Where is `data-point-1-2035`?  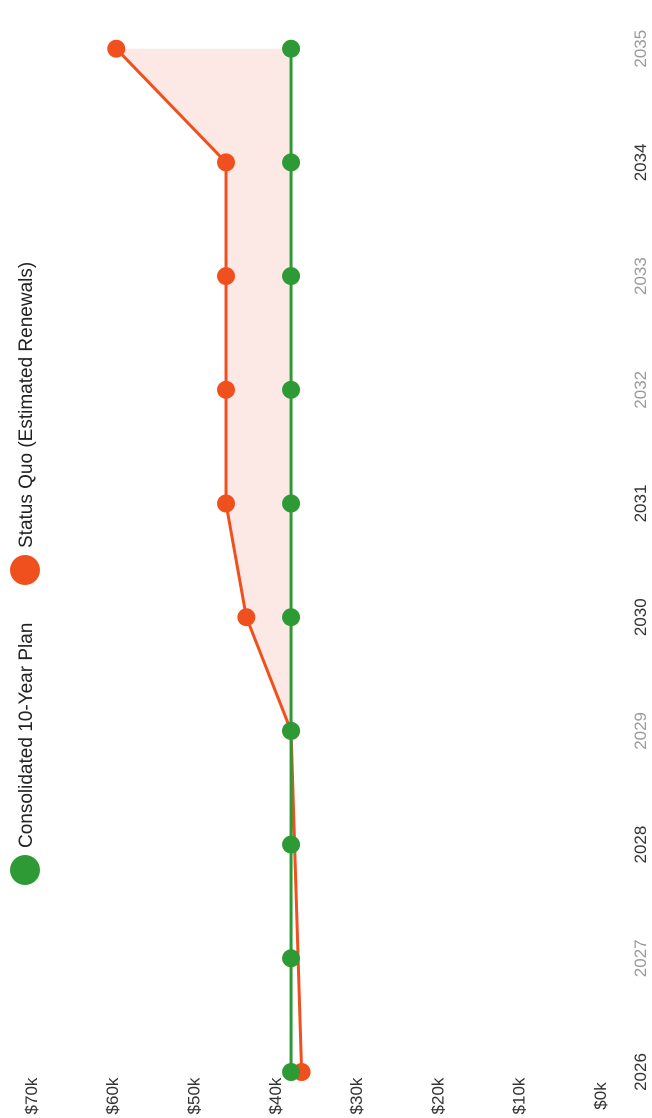 data-point-1-2035 is located at coordinates (116, 48).